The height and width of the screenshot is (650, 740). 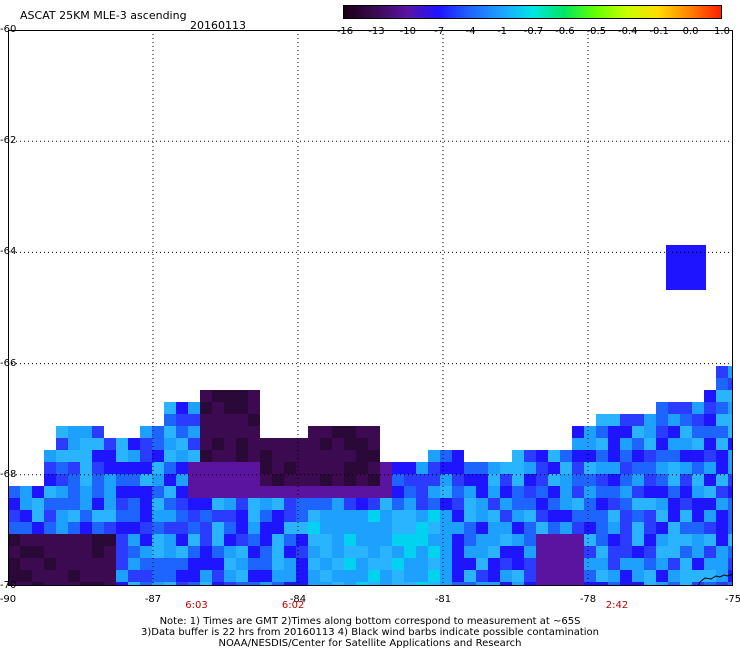 What do you see at coordinates (565, 31) in the screenshot?
I see `colorbar-label: -0.6` at bounding box center [565, 31].